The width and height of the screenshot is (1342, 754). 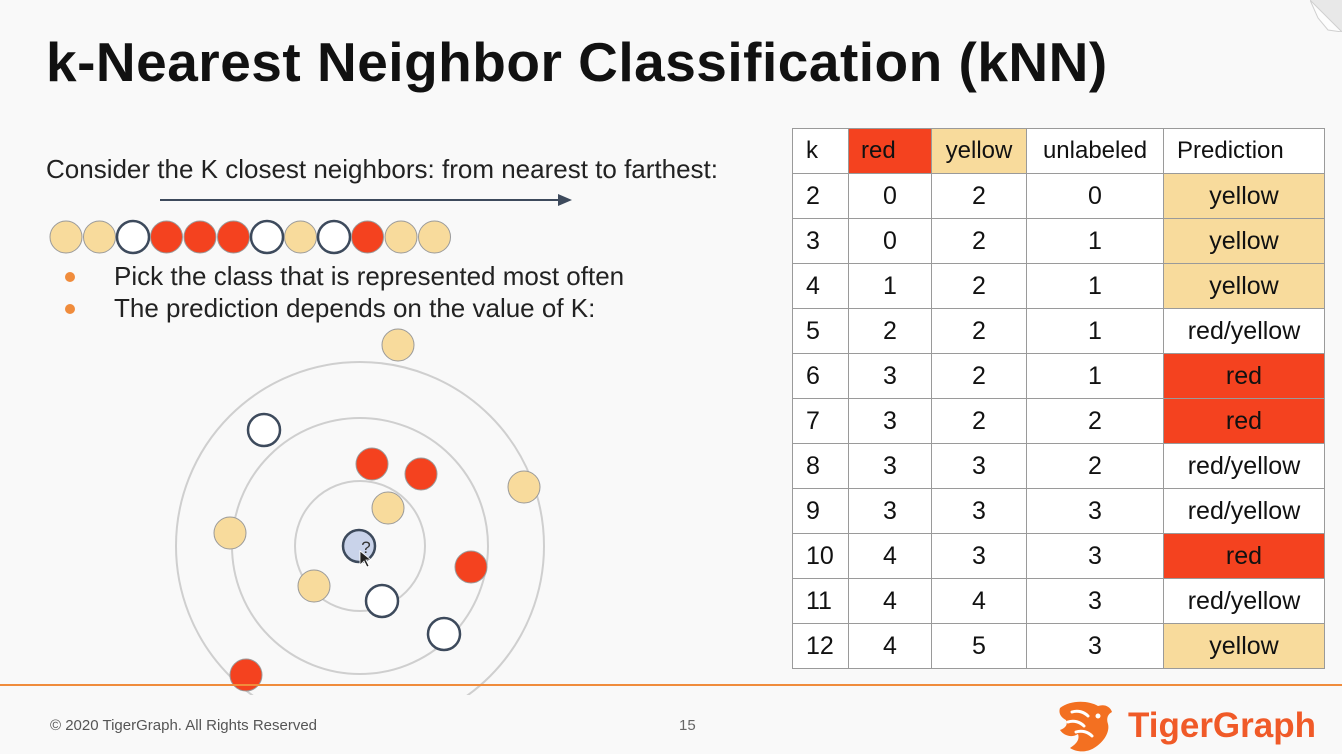 I want to click on copyright-text: © 2020 TigerGraph. All Rights Reserved, so click(x=184, y=725).